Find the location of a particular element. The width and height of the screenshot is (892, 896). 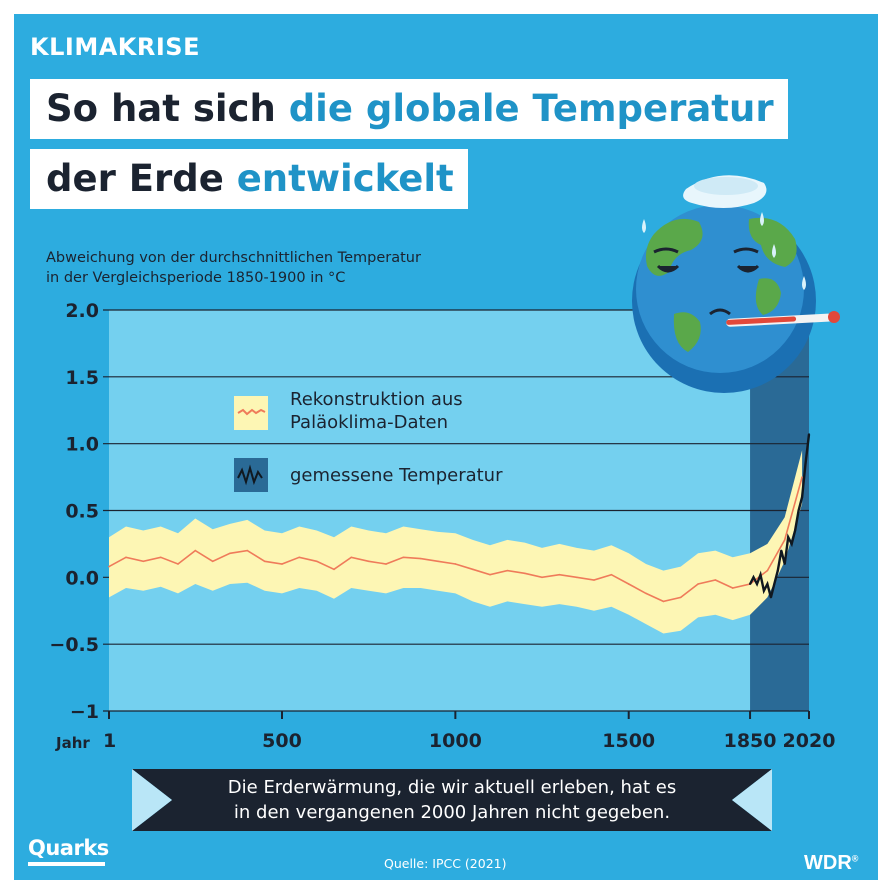

headline-line-1-plain: So hat sich is located at coordinates (167, 108).